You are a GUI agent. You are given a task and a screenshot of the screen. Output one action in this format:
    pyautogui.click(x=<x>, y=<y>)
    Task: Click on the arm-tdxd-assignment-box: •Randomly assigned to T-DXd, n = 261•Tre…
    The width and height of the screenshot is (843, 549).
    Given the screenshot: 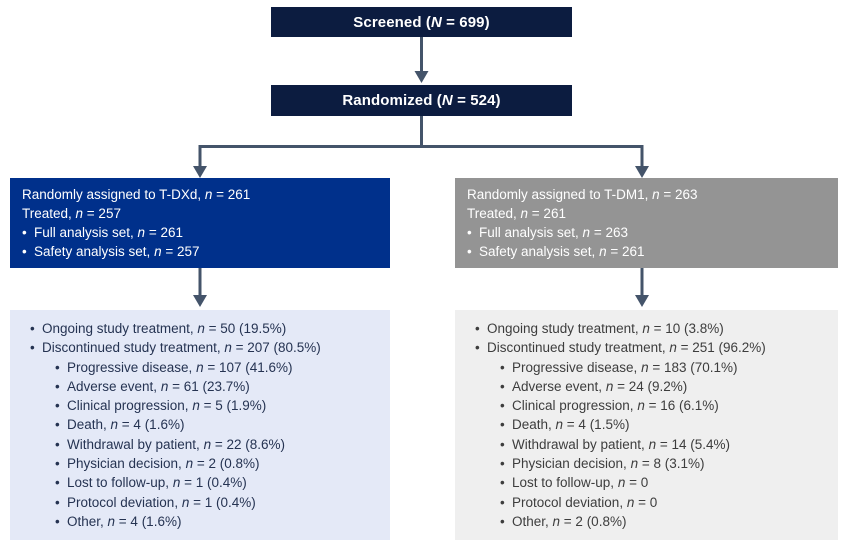 What is the action you would take?
    pyautogui.click(x=200, y=223)
    